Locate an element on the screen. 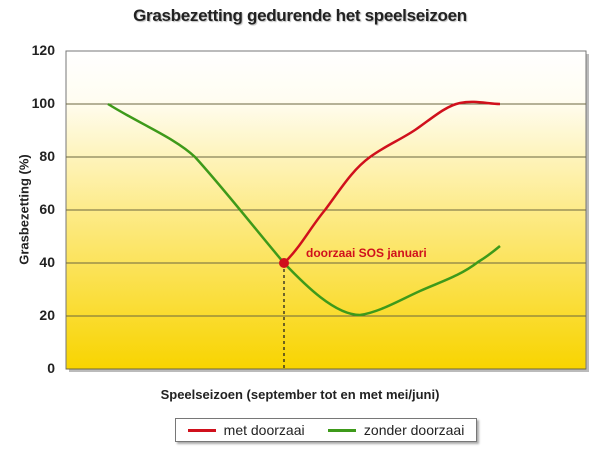 This screenshot has height=459, width=600. legend-label: zonder doorzaai is located at coordinates (414, 430).